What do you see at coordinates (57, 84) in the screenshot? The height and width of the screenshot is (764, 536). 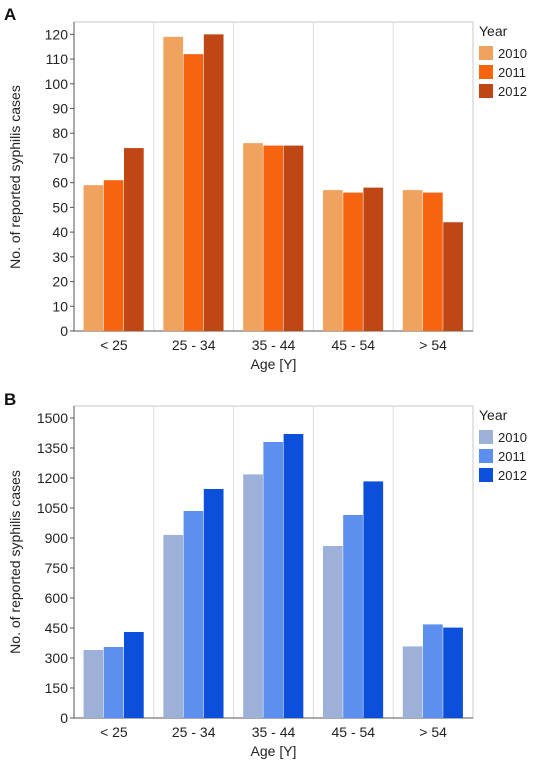 I see `y-tick-label: 100` at bounding box center [57, 84].